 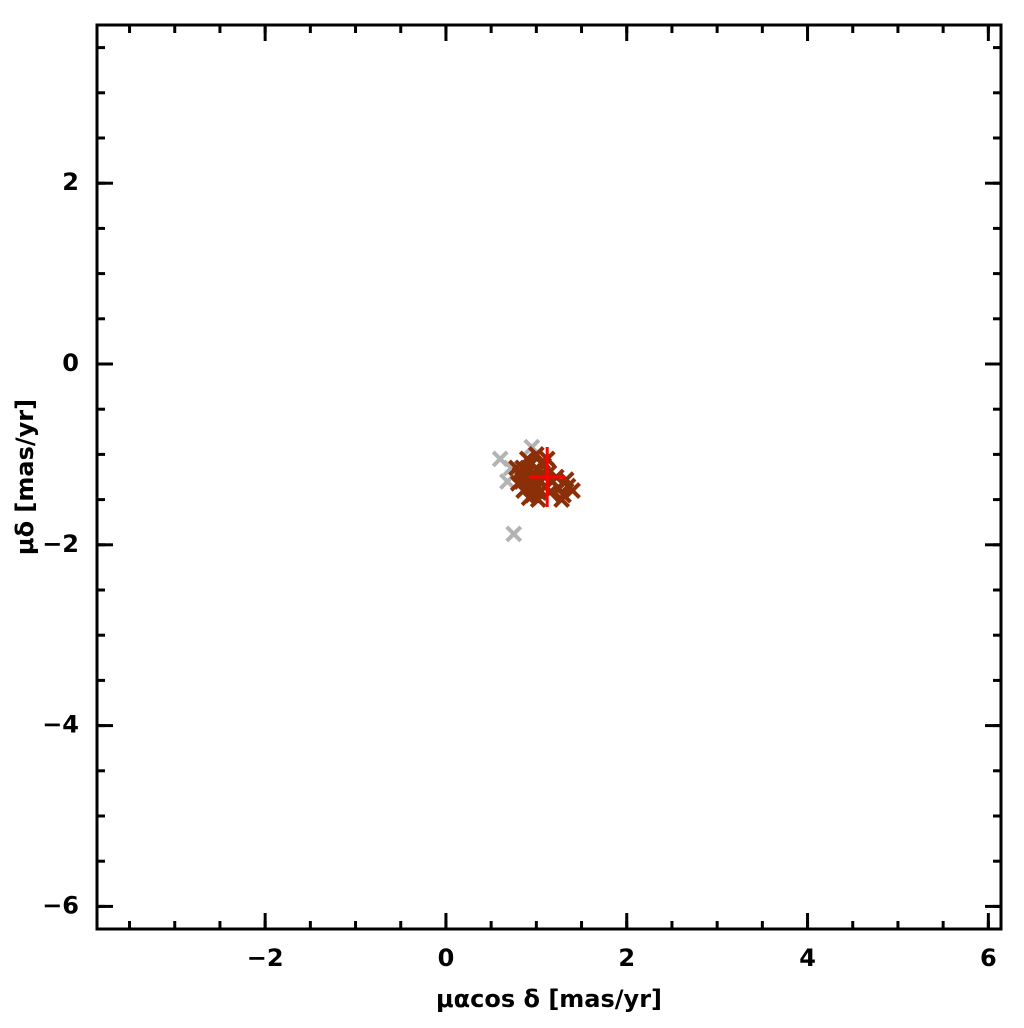 What do you see at coordinates (549, 999) in the screenshot?
I see `x-axis-label: μαcos δ [mas/yr]` at bounding box center [549, 999].